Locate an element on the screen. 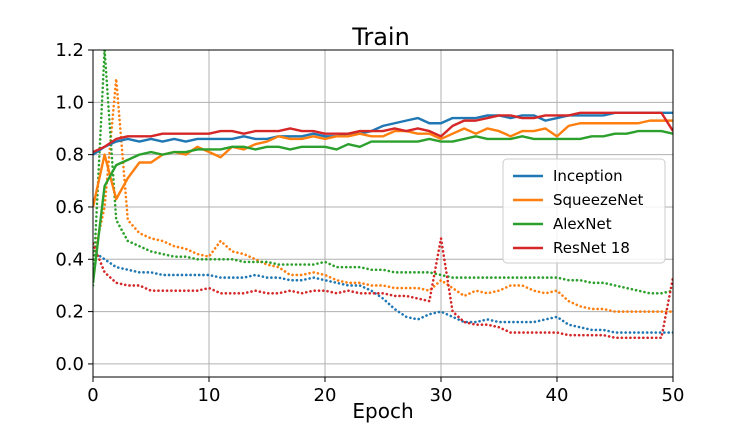 The image size is (747, 424). y-tick-label: 0.4 is located at coordinates (69, 259).